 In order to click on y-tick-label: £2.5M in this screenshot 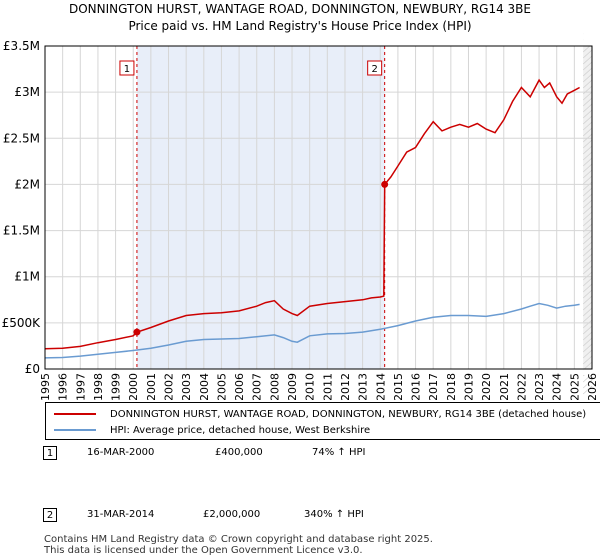, I will do `click(21, 138)`.